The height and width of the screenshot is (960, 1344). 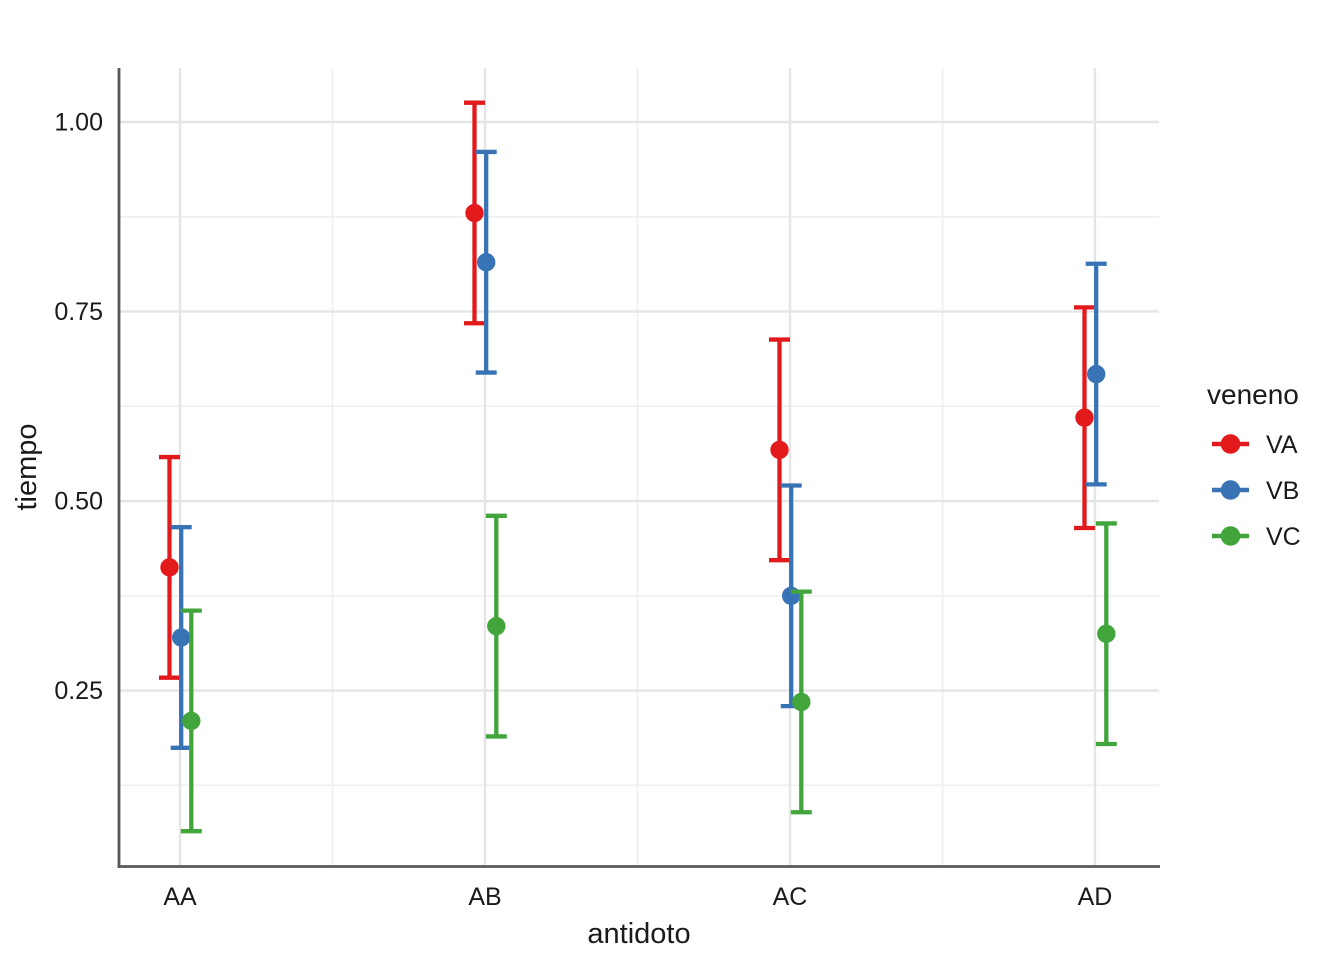 What do you see at coordinates (484, 897) in the screenshot?
I see `x-tick-label: AB` at bounding box center [484, 897].